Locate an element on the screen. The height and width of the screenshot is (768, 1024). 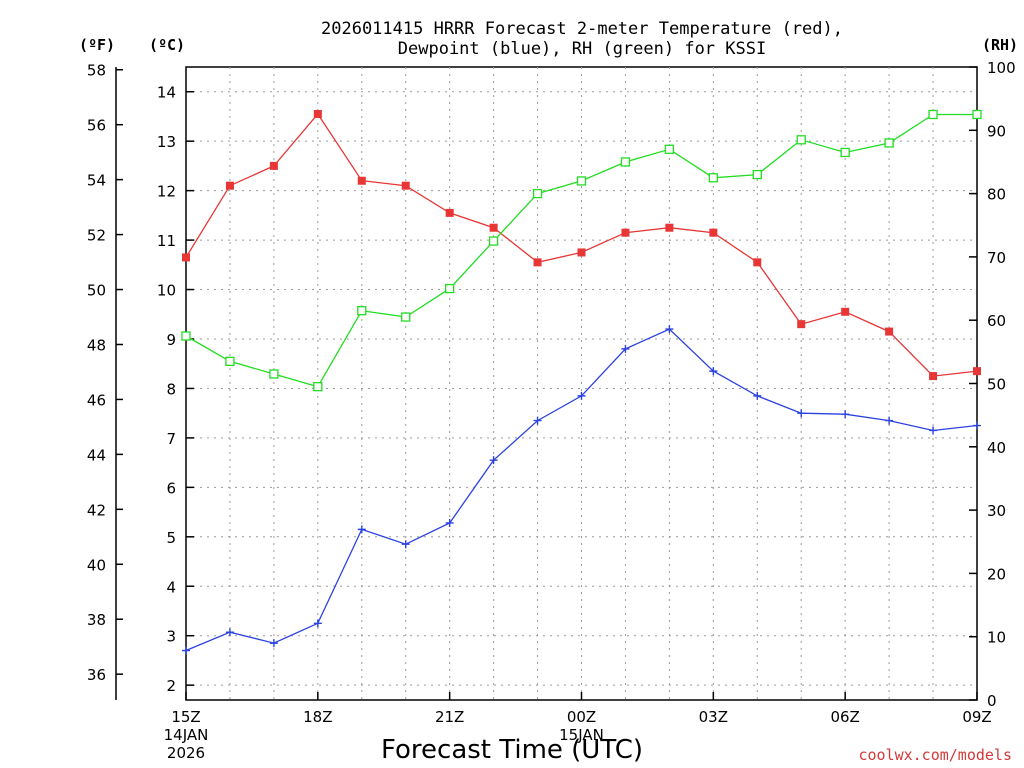
x-tick-label: 03Z is located at coordinates (713, 717).